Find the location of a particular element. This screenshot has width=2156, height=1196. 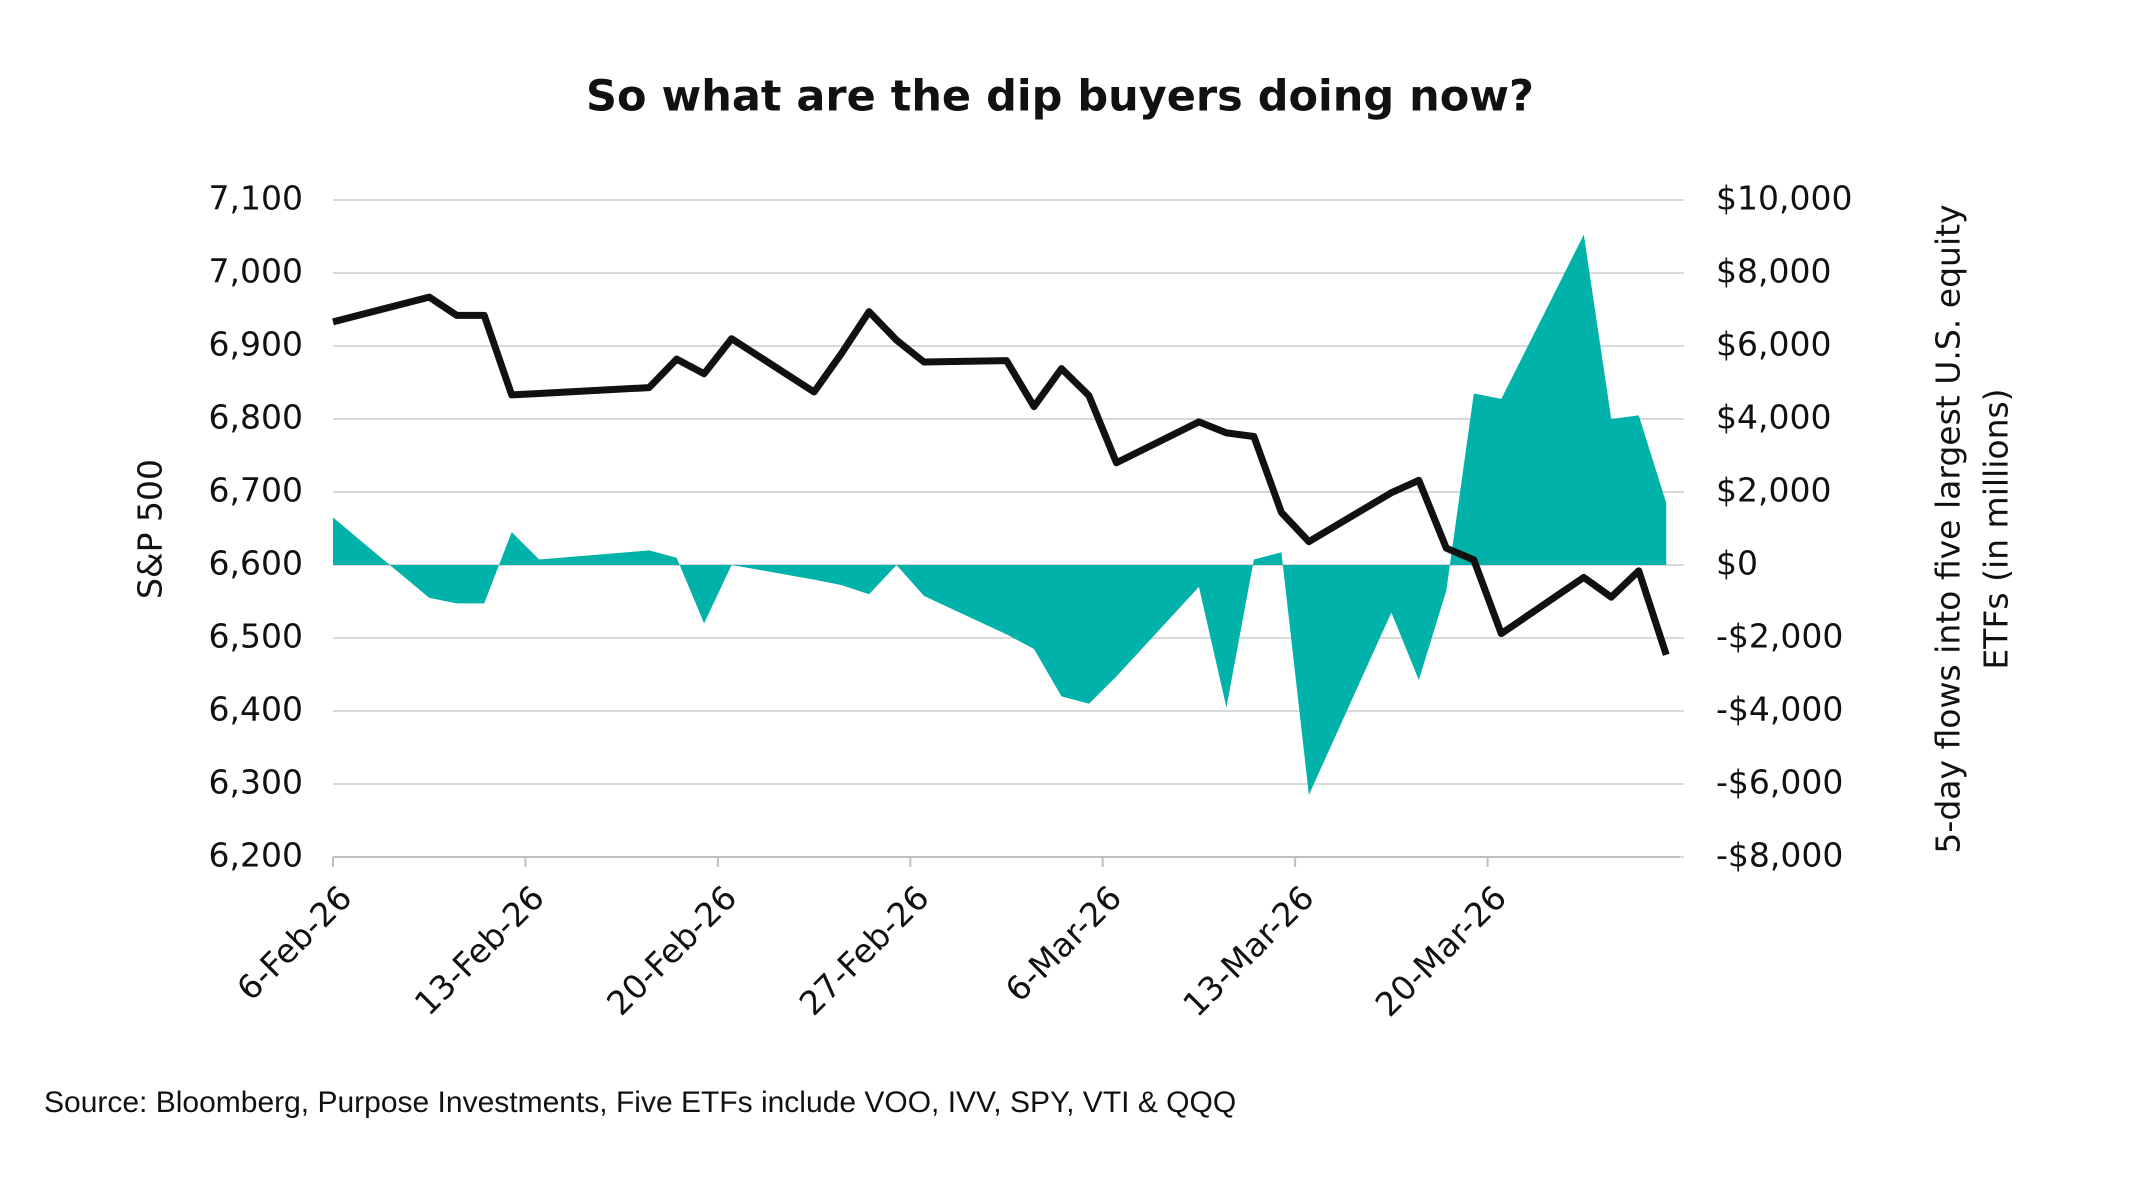

y-tick-label: 6,200 is located at coordinates (256, 855).